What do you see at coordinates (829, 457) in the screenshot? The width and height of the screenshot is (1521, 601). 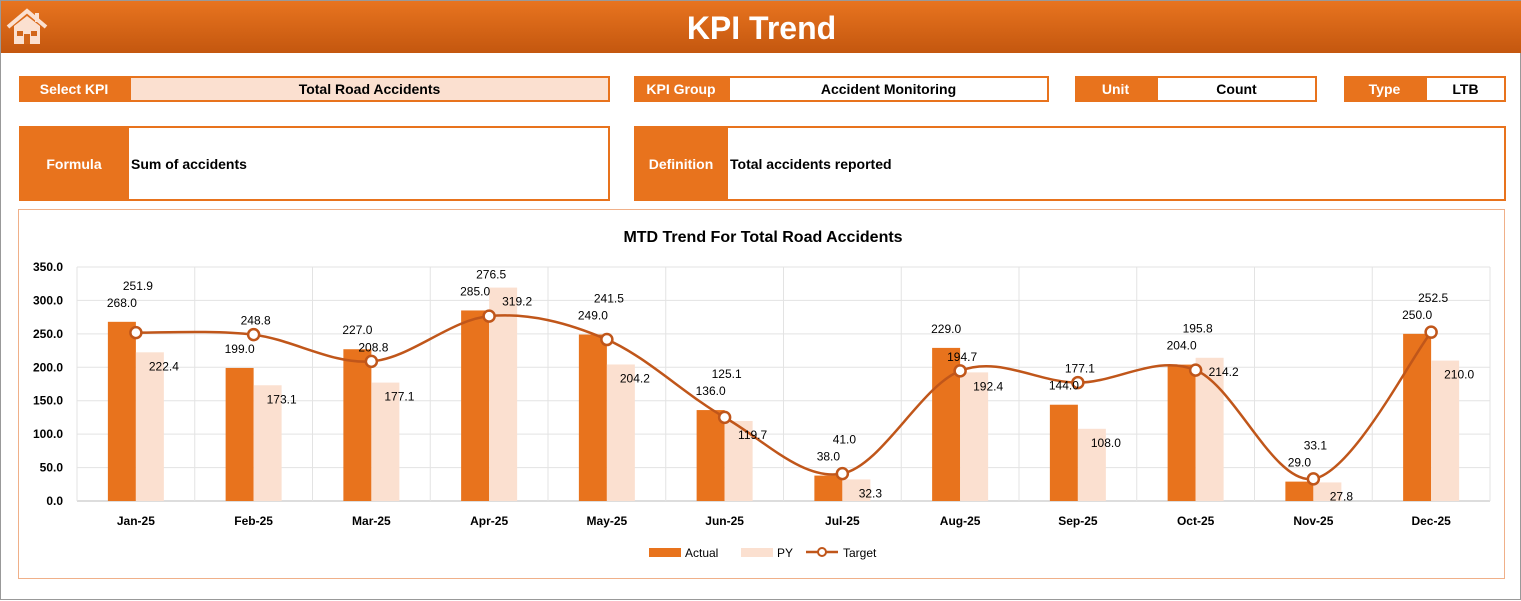 I see `data-label-actual: 38.0` at bounding box center [829, 457].